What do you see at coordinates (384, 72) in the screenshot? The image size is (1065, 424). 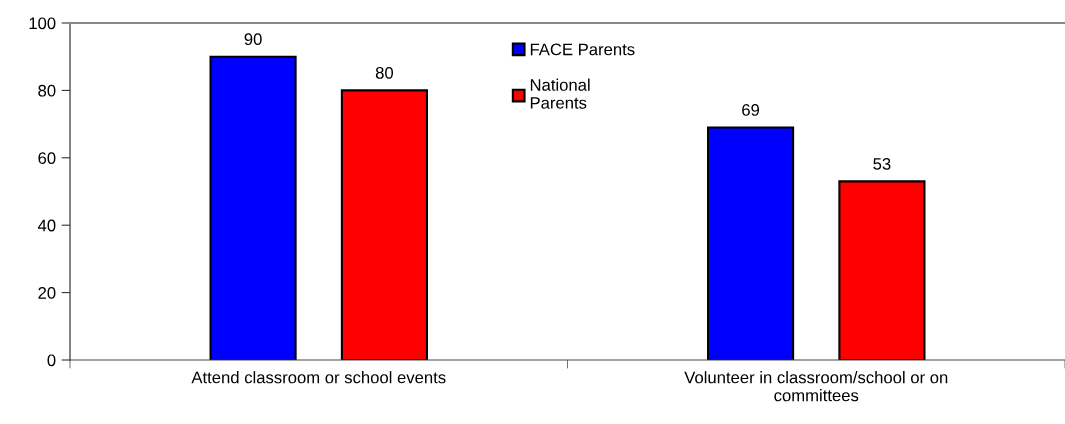 I see `data-label: 80` at bounding box center [384, 72].